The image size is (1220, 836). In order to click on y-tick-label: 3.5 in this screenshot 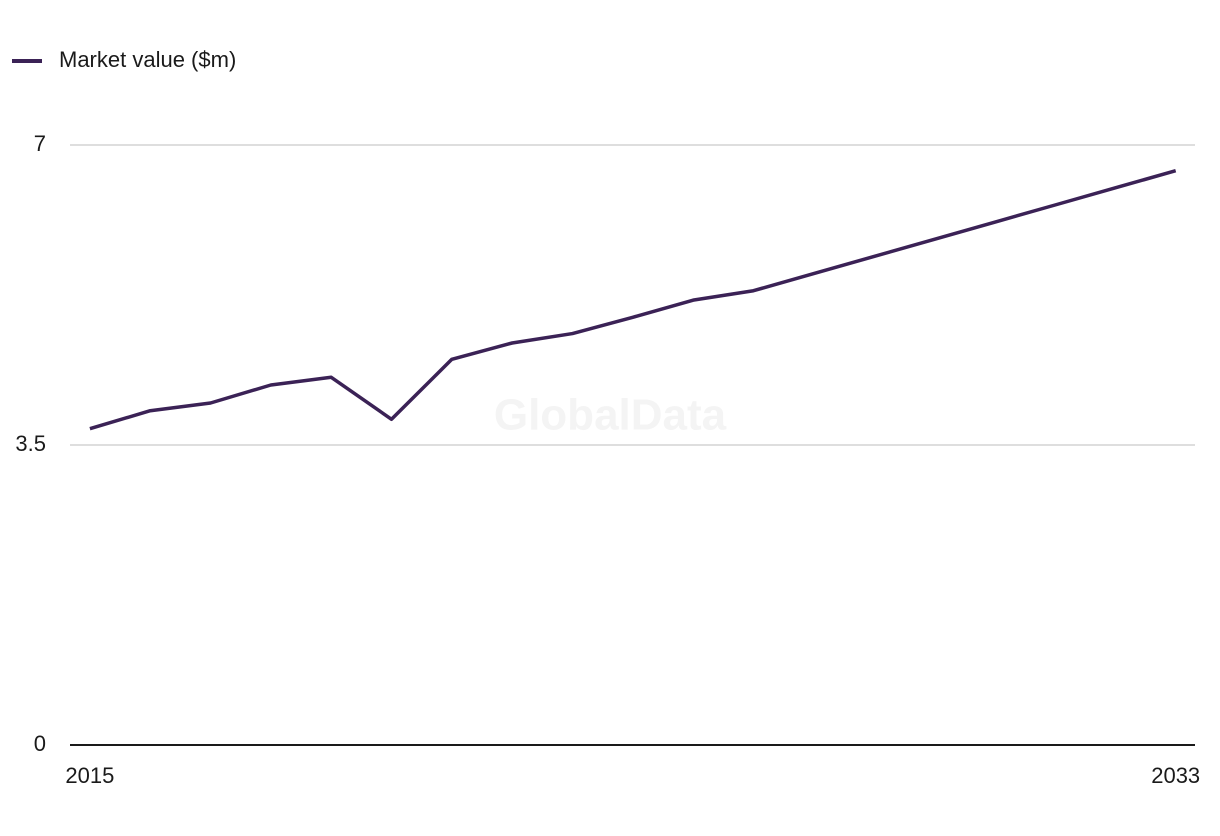, I will do `click(30, 443)`.